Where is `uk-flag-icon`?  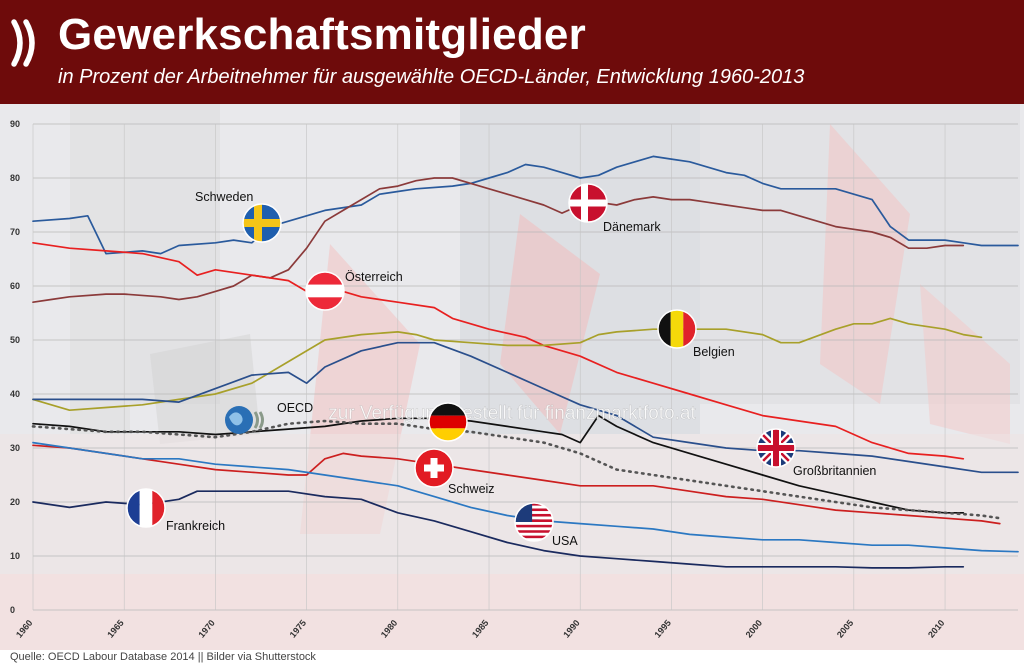 uk-flag-icon is located at coordinates (776, 448).